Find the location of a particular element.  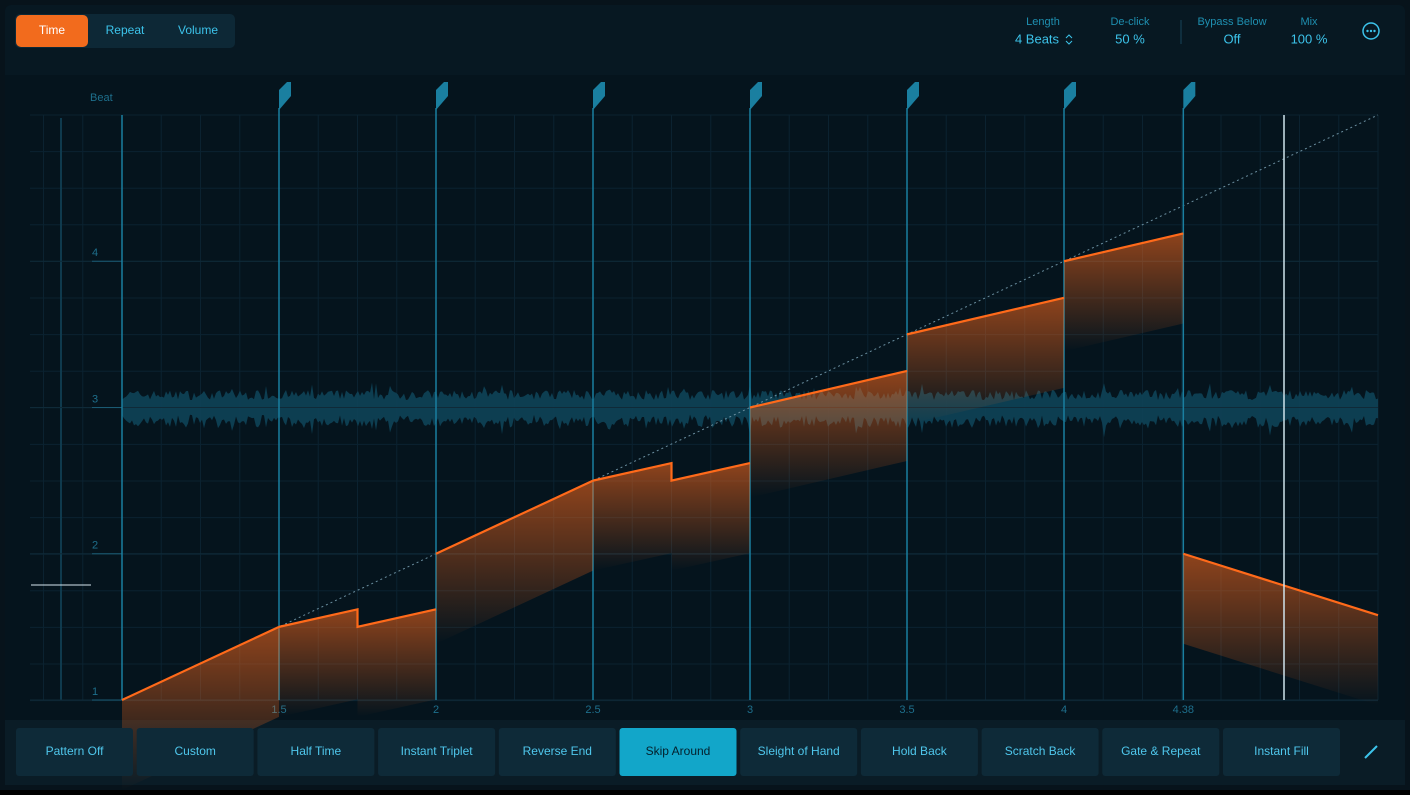

preset-label: Hold Back is located at coordinates (920, 751).